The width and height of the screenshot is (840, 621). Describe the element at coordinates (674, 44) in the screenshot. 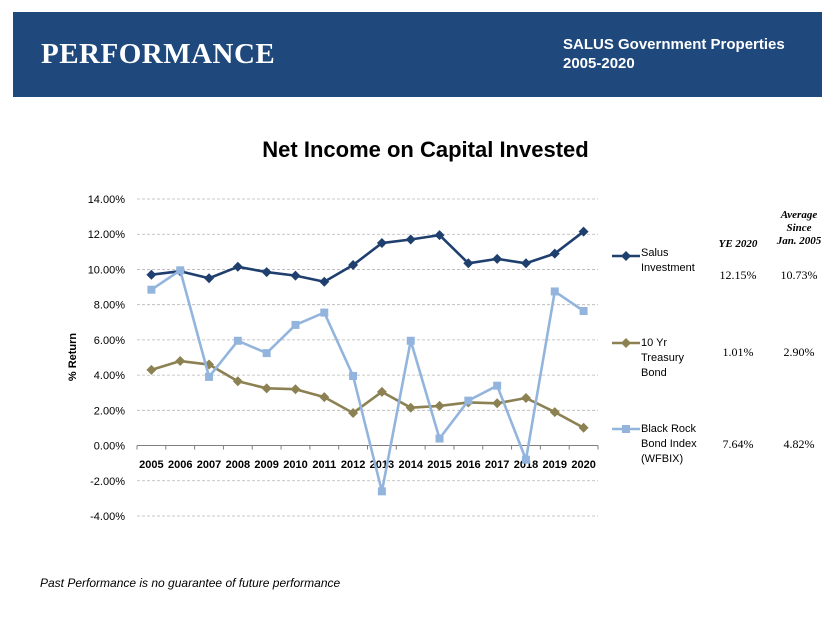

I see `subtitle-line-1: SALUS Government Properties` at that location.